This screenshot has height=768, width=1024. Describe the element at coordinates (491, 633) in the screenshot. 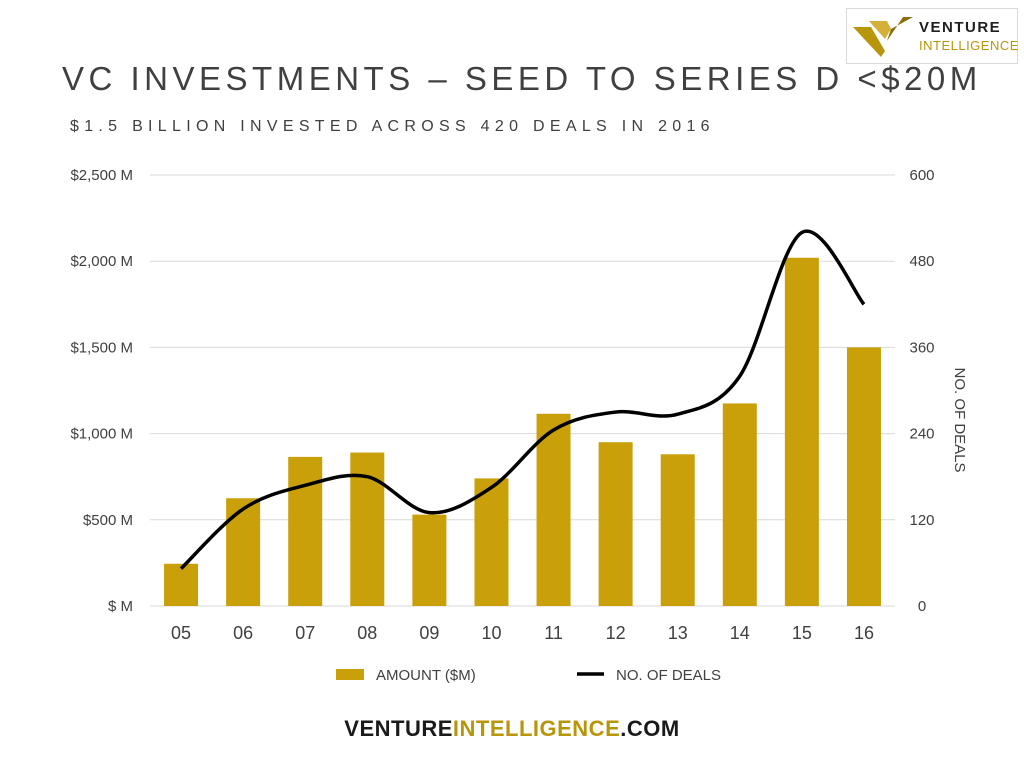

I see `x-axis-tick-label: 10` at that location.